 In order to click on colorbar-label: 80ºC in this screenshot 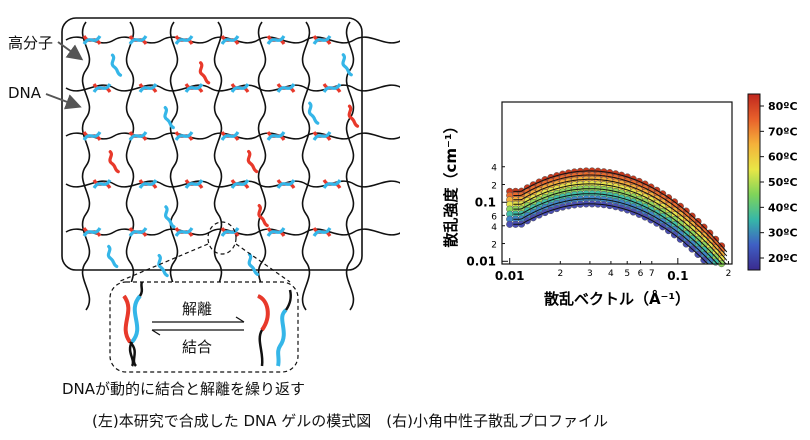, I will do `click(783, 106)`.